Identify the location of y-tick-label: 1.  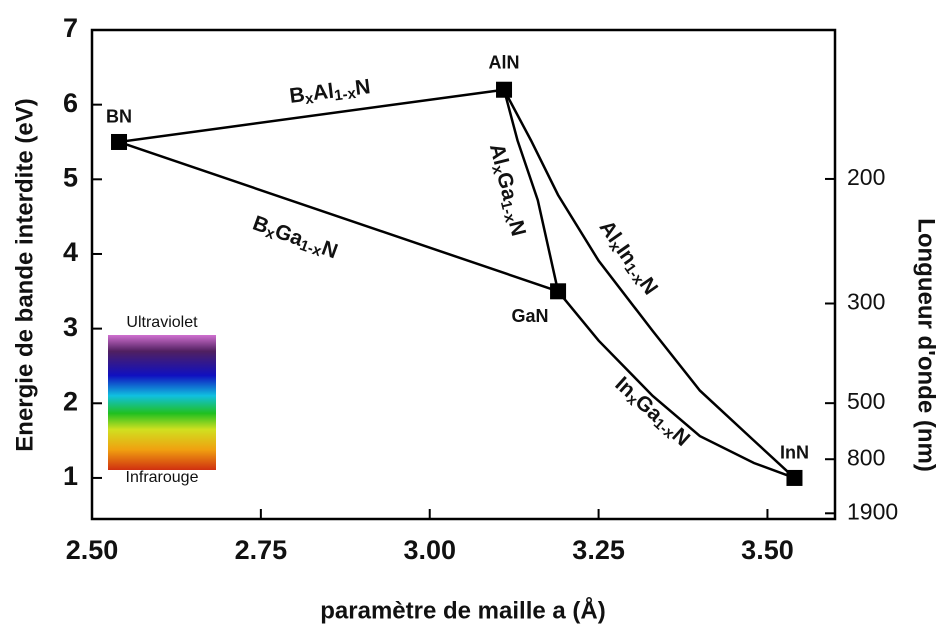
(70, 476).